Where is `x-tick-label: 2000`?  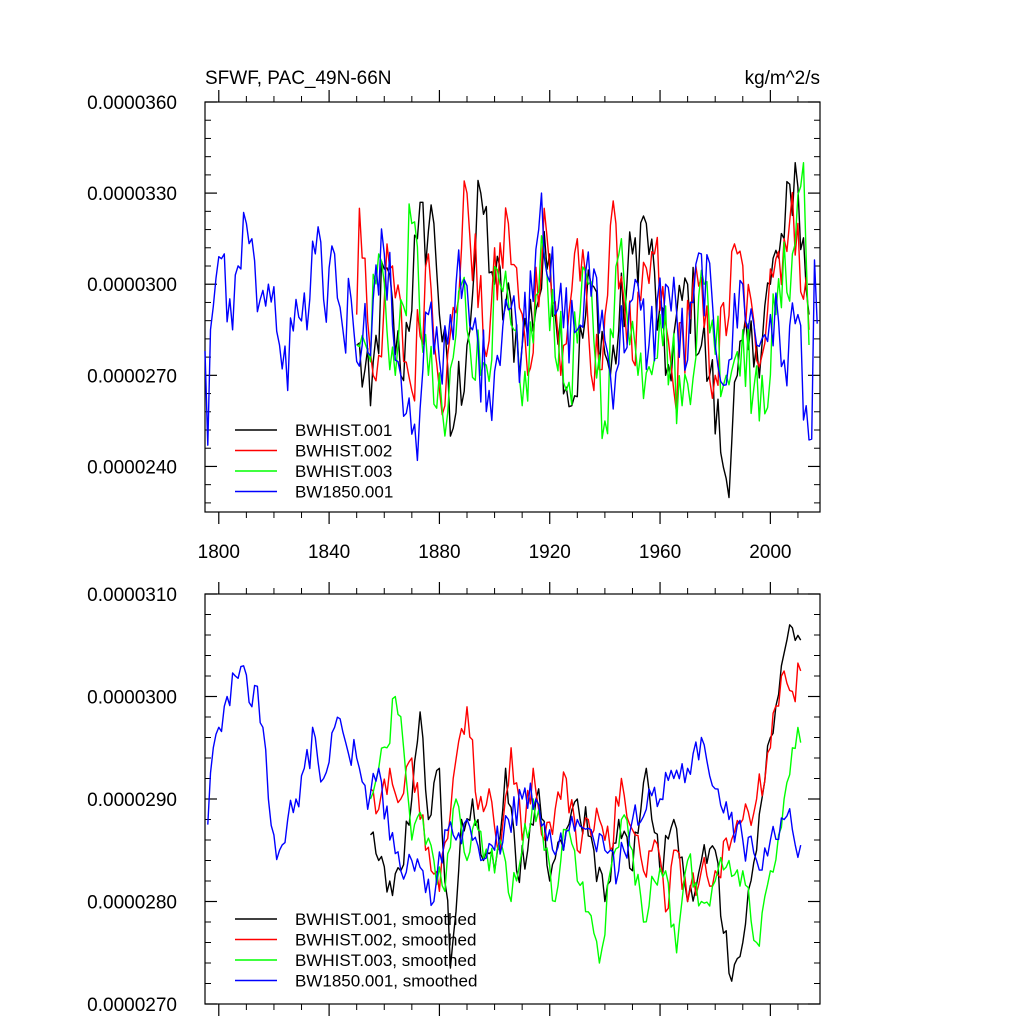 x-tick-label: 2000 is located at coordinates (770, 552).